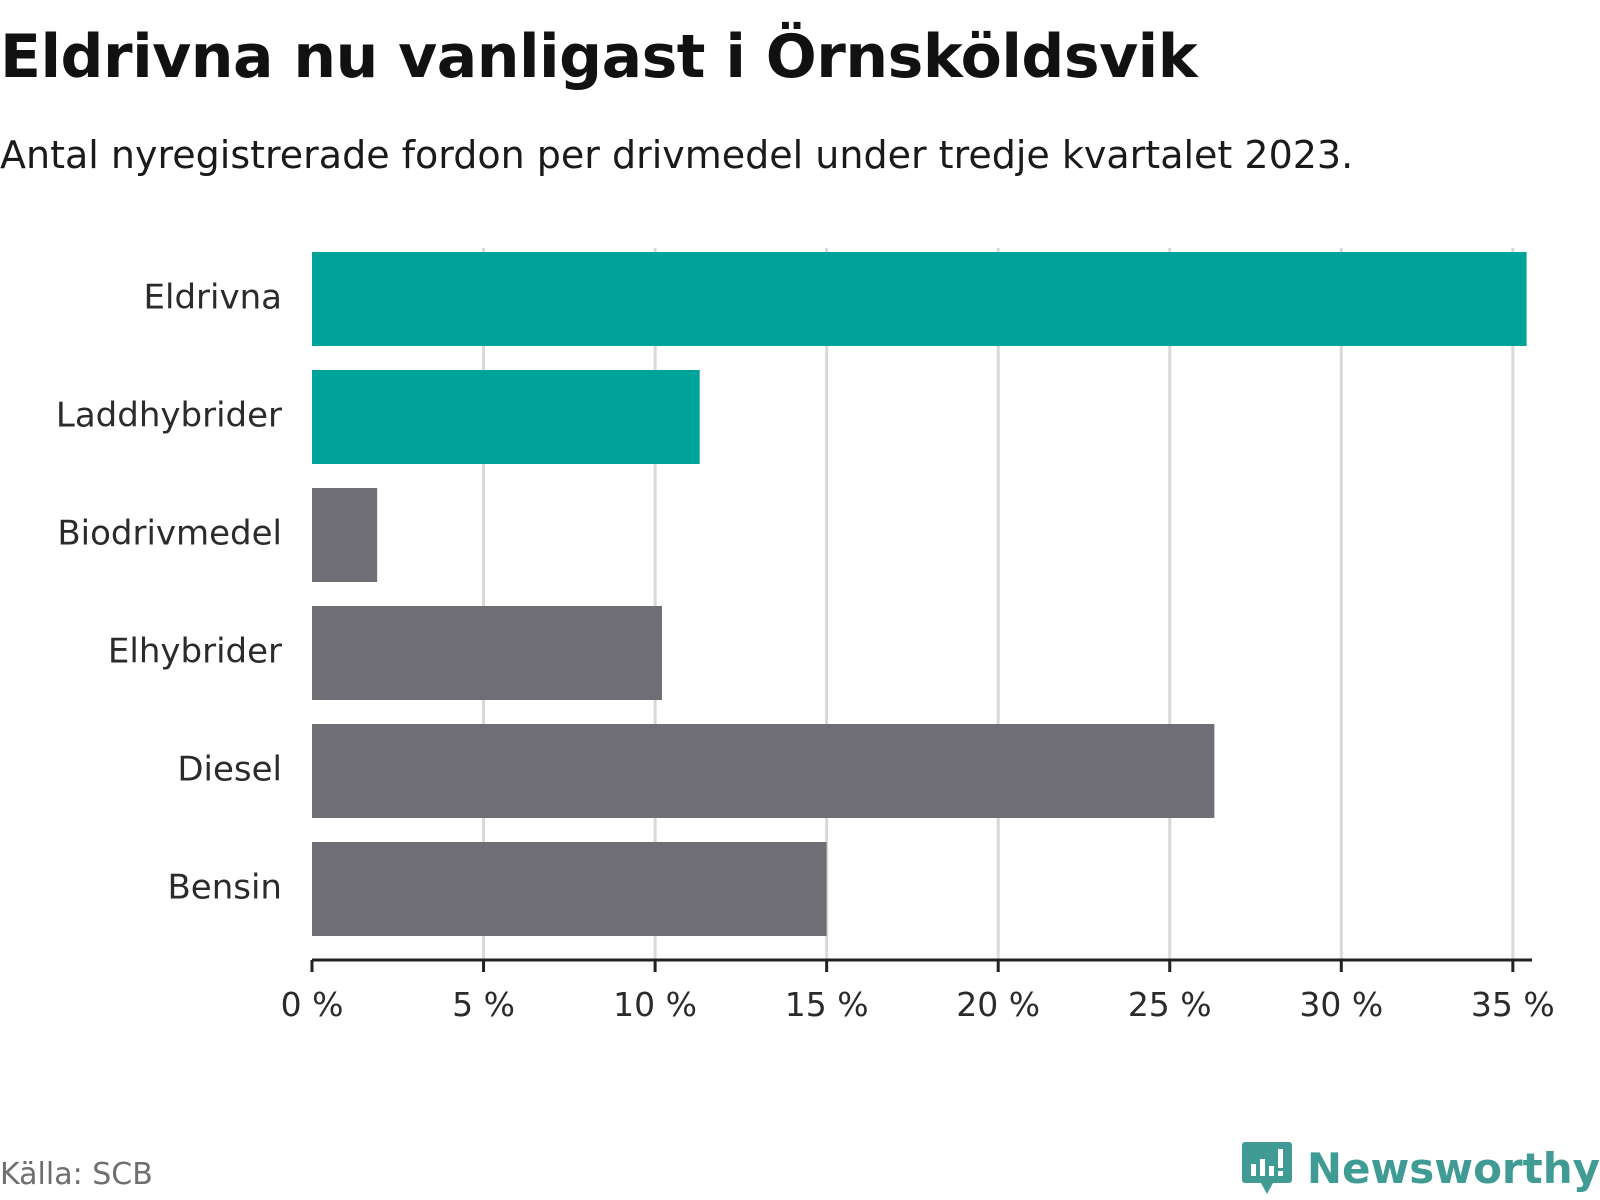 The width and height of the screenshot is (1600, 1200). I want to click on bar-bensin, so click(569, 889).